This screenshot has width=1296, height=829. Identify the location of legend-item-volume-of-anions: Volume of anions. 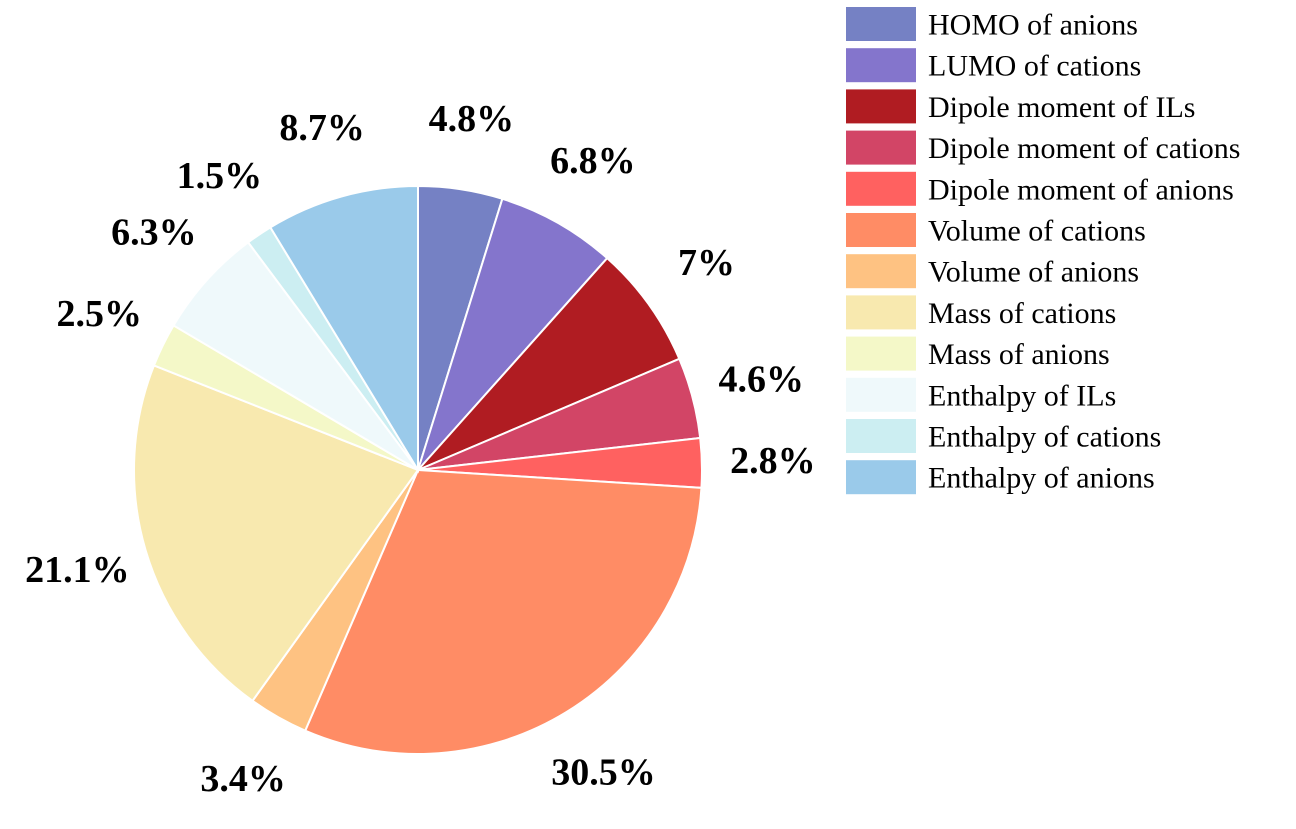
(992, 271).